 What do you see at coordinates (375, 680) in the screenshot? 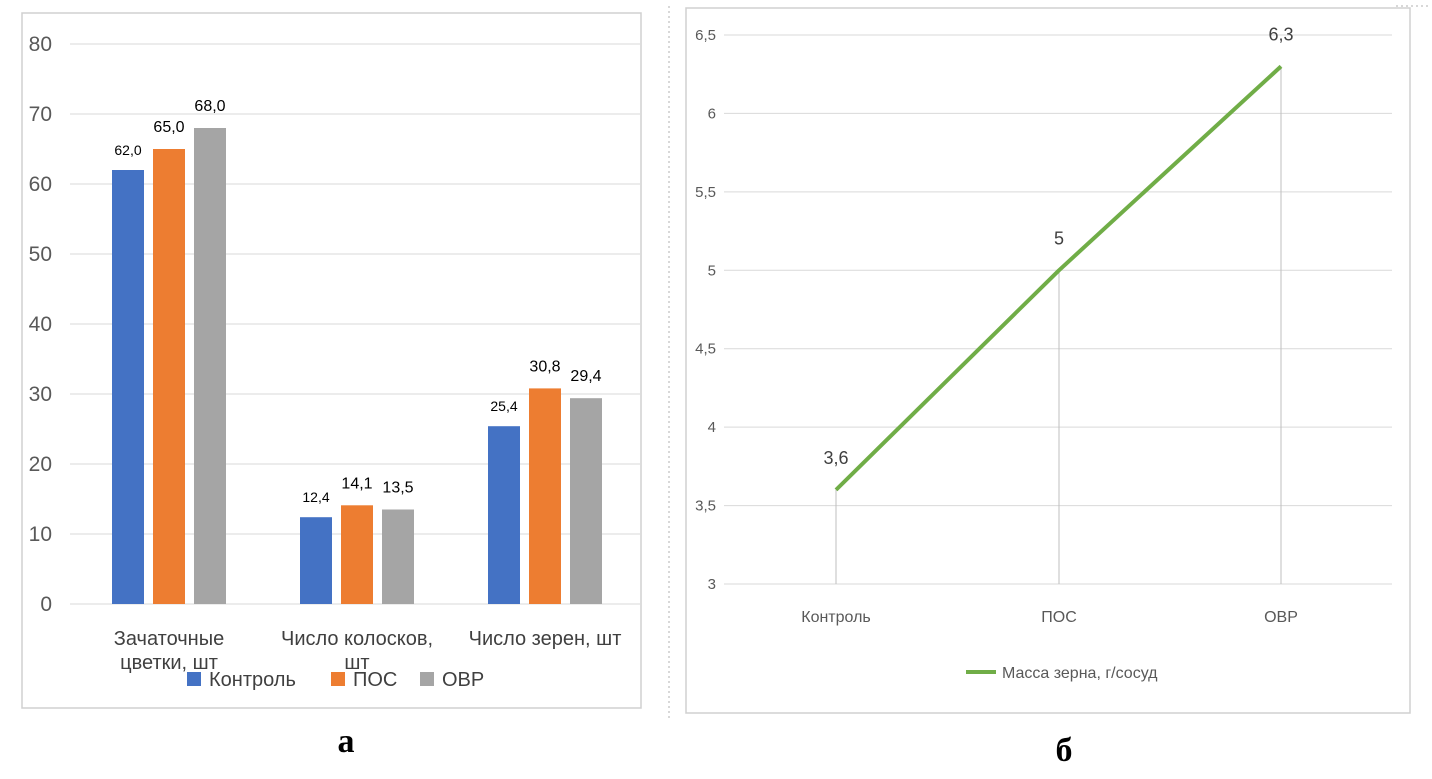
I see `legend-label: ПОС` at bounding box center [375, 680].